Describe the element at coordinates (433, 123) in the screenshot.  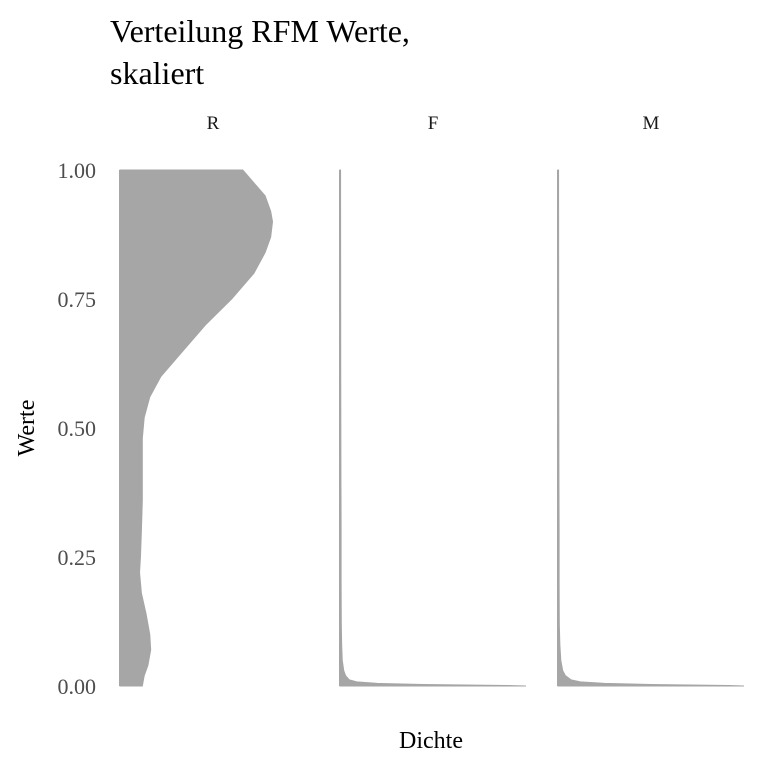
I see `facet-label-f: F` at that location.